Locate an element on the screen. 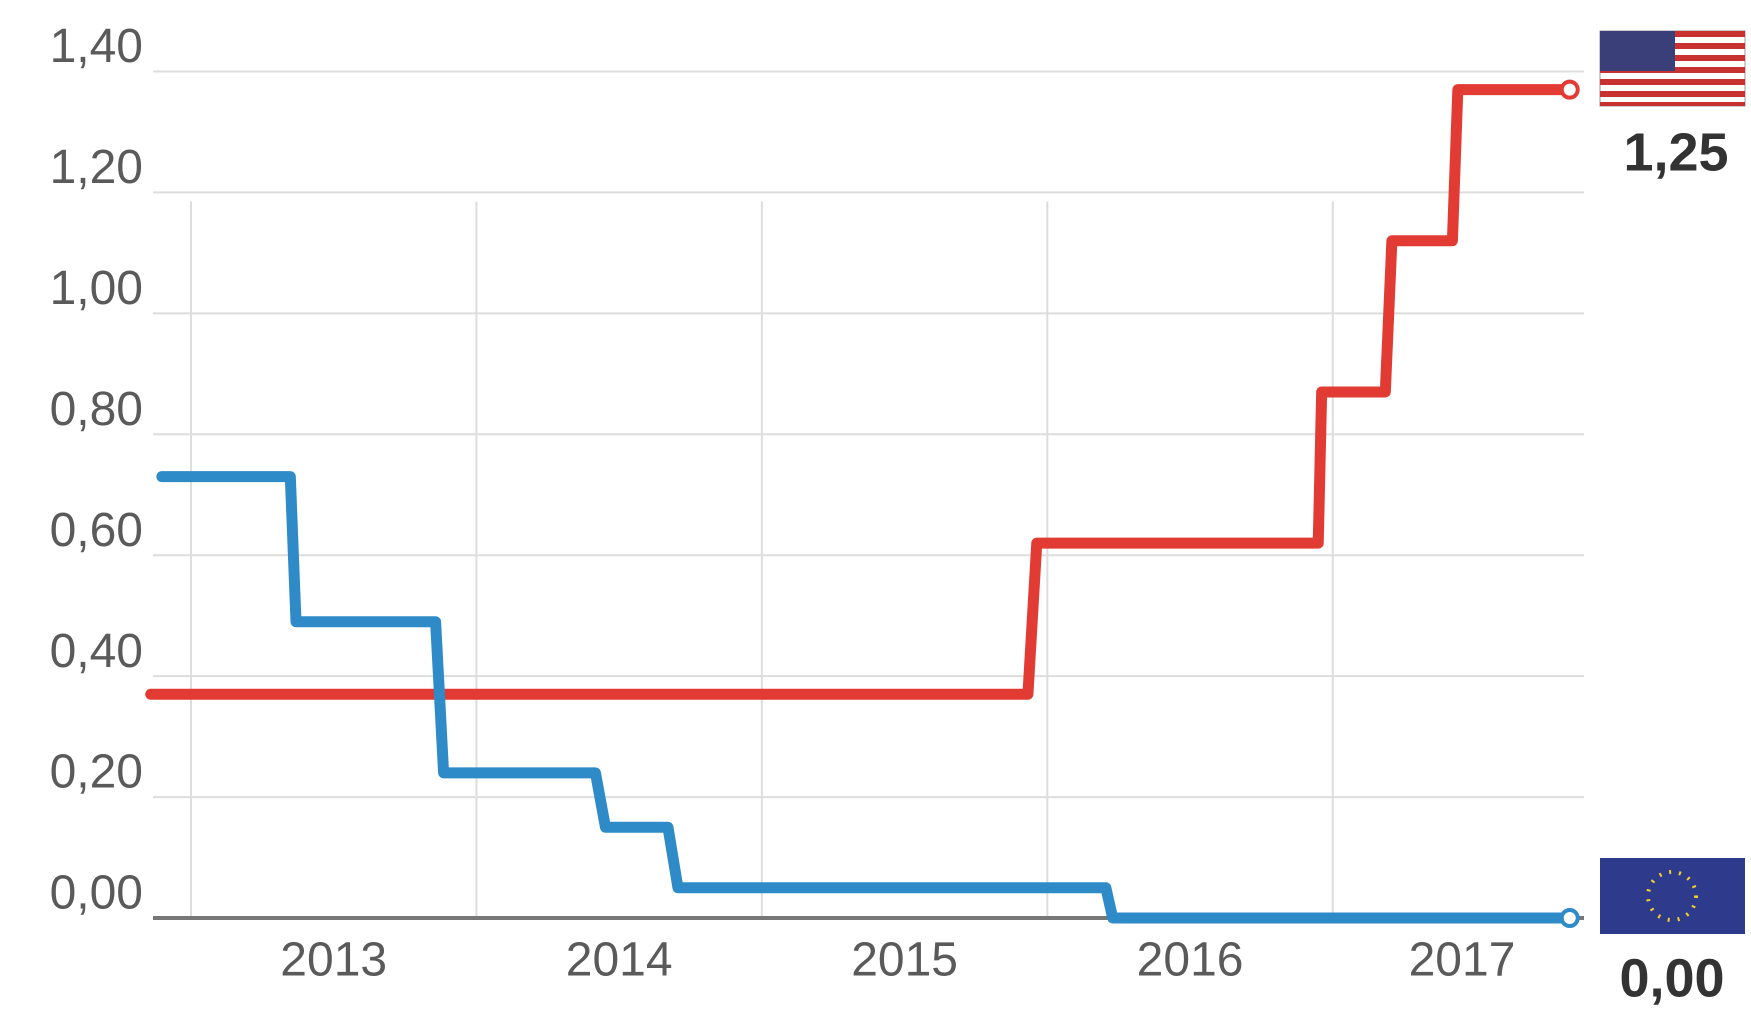  y-tick-label: 1,40 is located at coordinates (96, 46).